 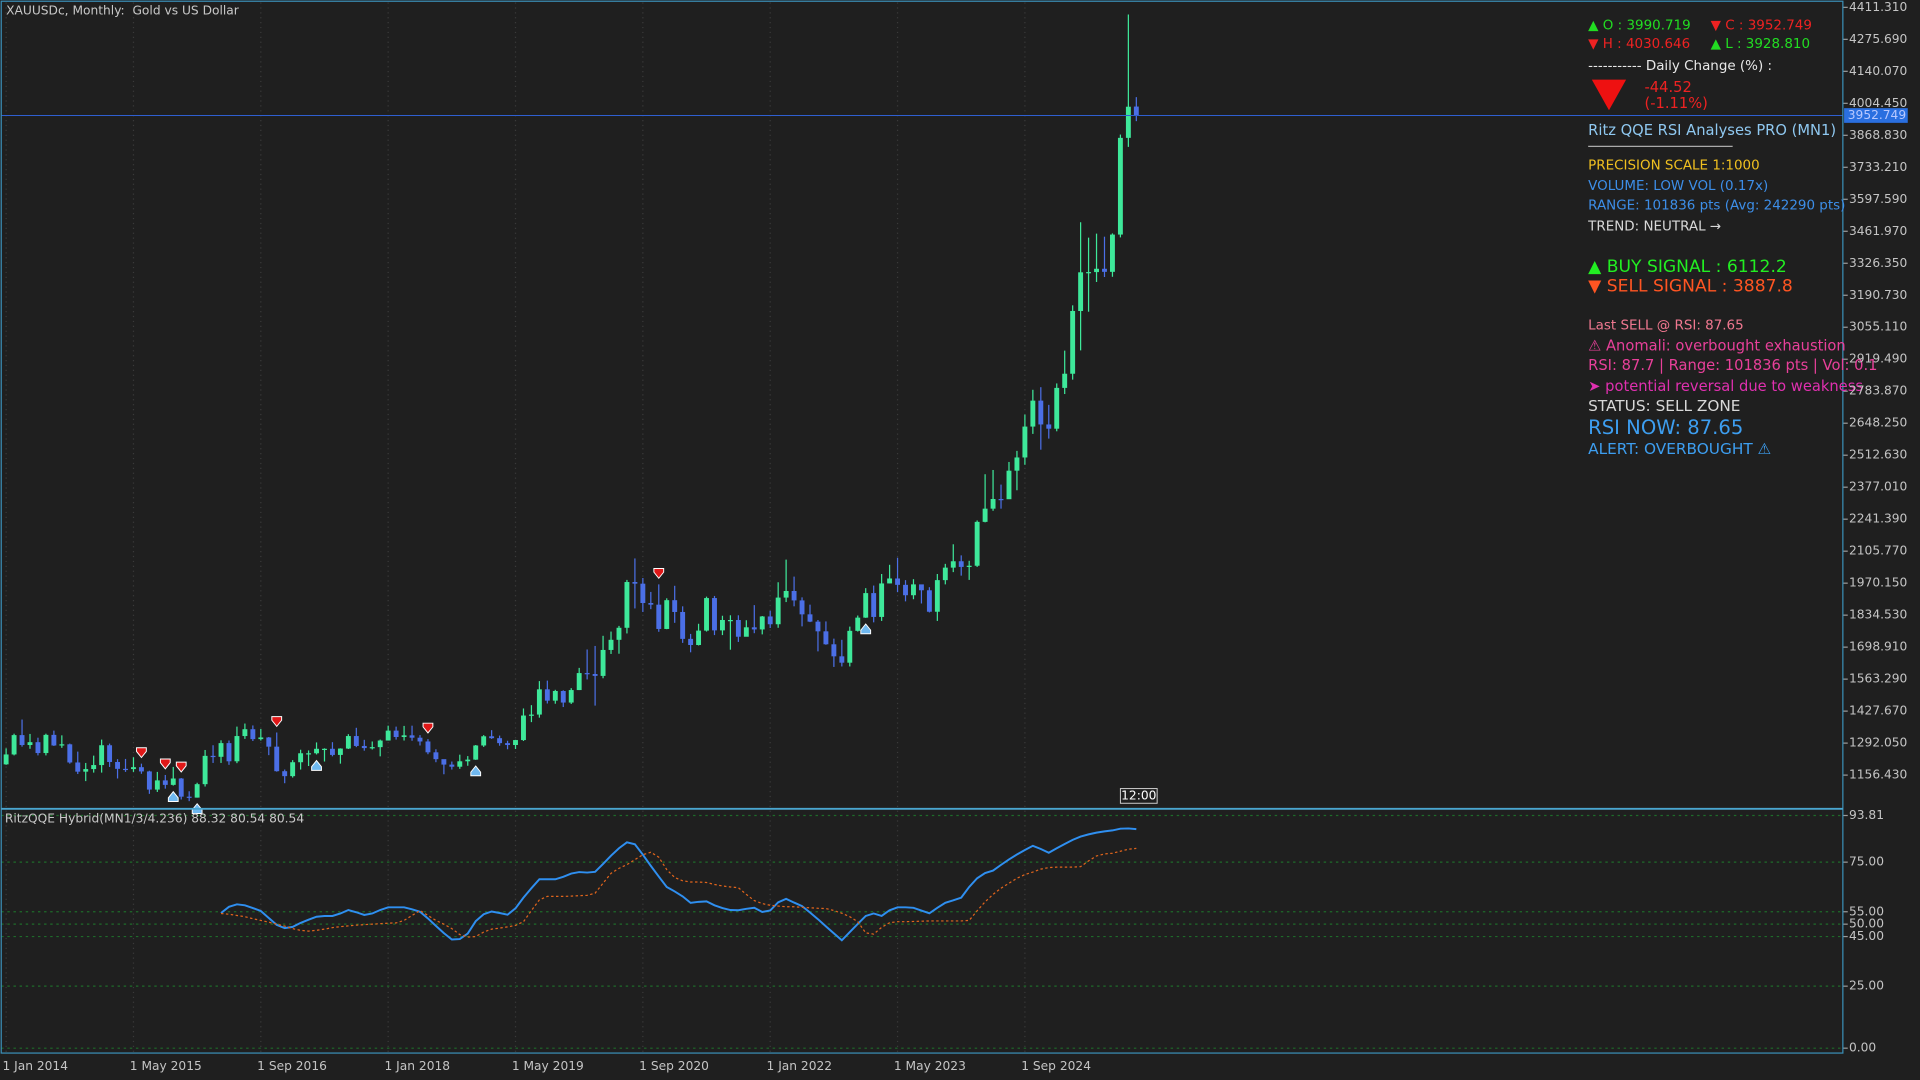 What do you see at coordinates (1675, 103) in the screenshot?
I see `change-percent: (-1.11%)` at bounding box center [1675, 103].